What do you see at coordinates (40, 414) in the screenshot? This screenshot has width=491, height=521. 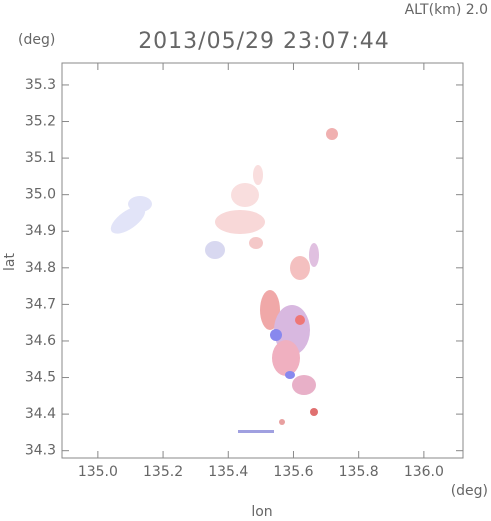 I see `y-tick-label: 34.4` at bounding box center [40, 414].